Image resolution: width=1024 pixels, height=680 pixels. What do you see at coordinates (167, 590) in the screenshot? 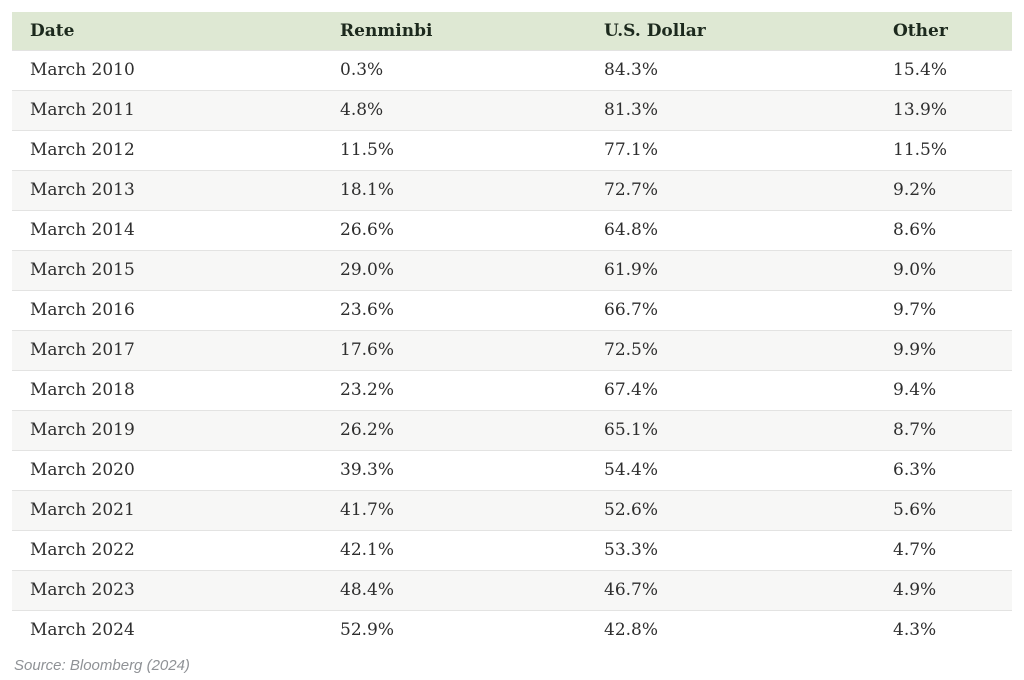
I see `cell-date: March 2023` at bounding box center [167, 590].